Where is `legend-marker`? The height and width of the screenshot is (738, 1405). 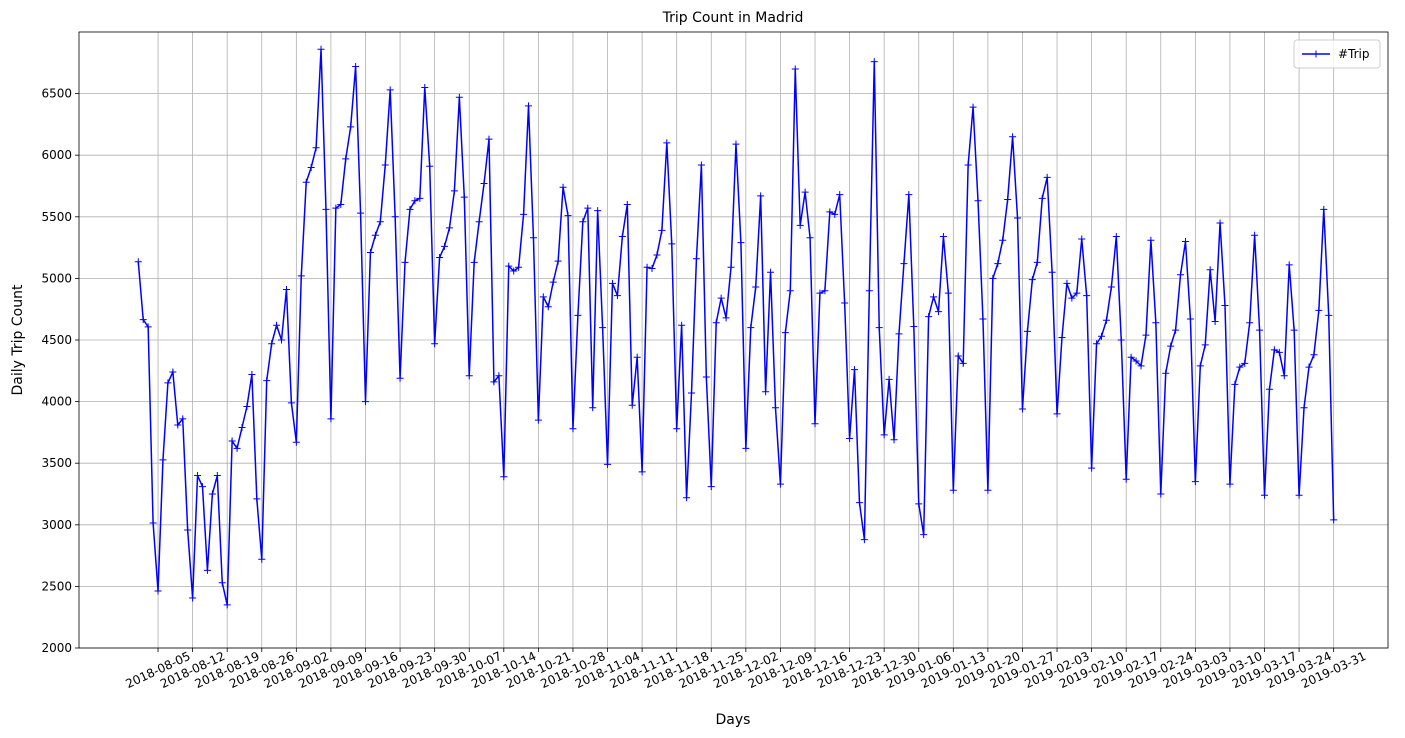
legend-marker is located at coordinates (1316, 54).